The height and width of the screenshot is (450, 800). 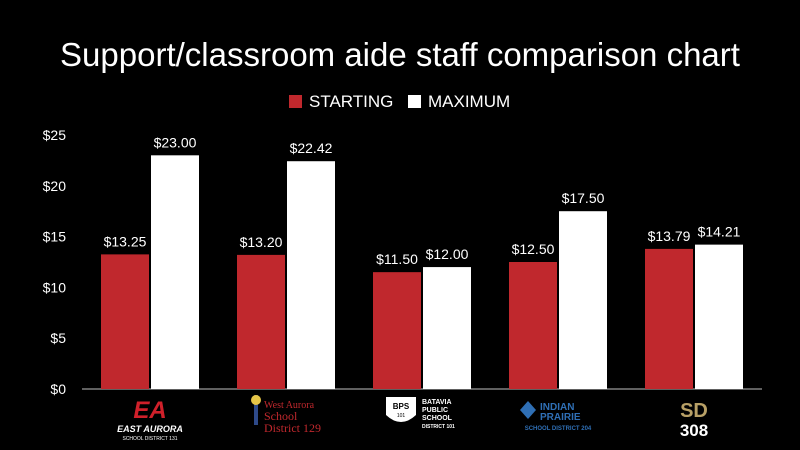 What do you see at coordinates (351, 101) in the screenshot?
I see `legend-label-starting: STARTING` at bounding box center [351, 101].